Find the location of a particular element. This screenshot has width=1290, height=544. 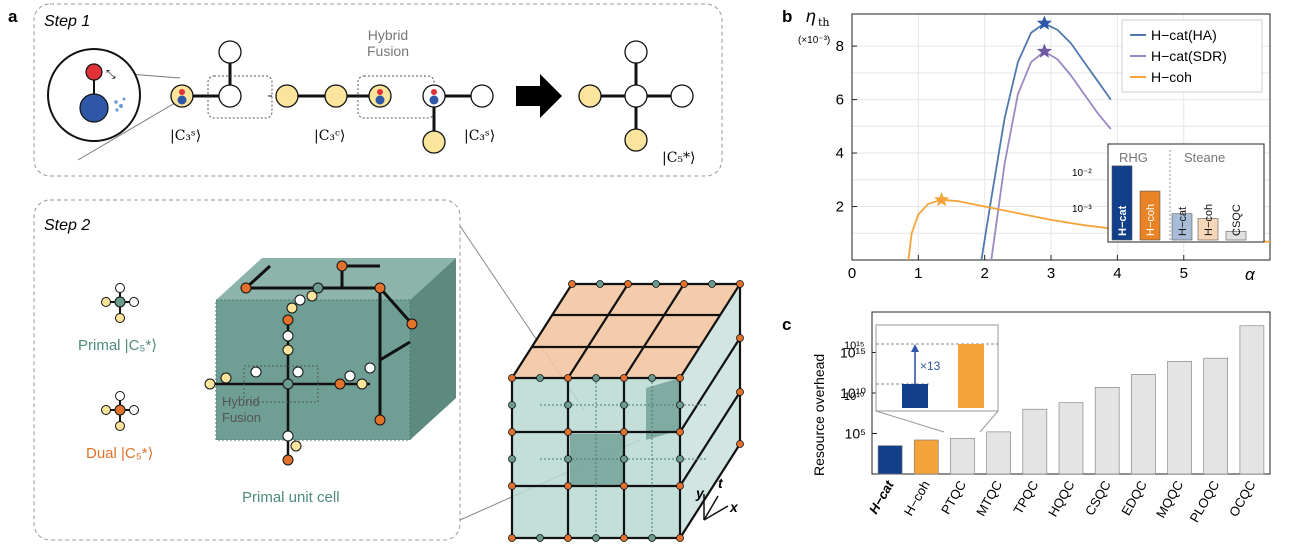

primal-unit-cell-label: Primal unit cell is located at coordinates (291, 497).